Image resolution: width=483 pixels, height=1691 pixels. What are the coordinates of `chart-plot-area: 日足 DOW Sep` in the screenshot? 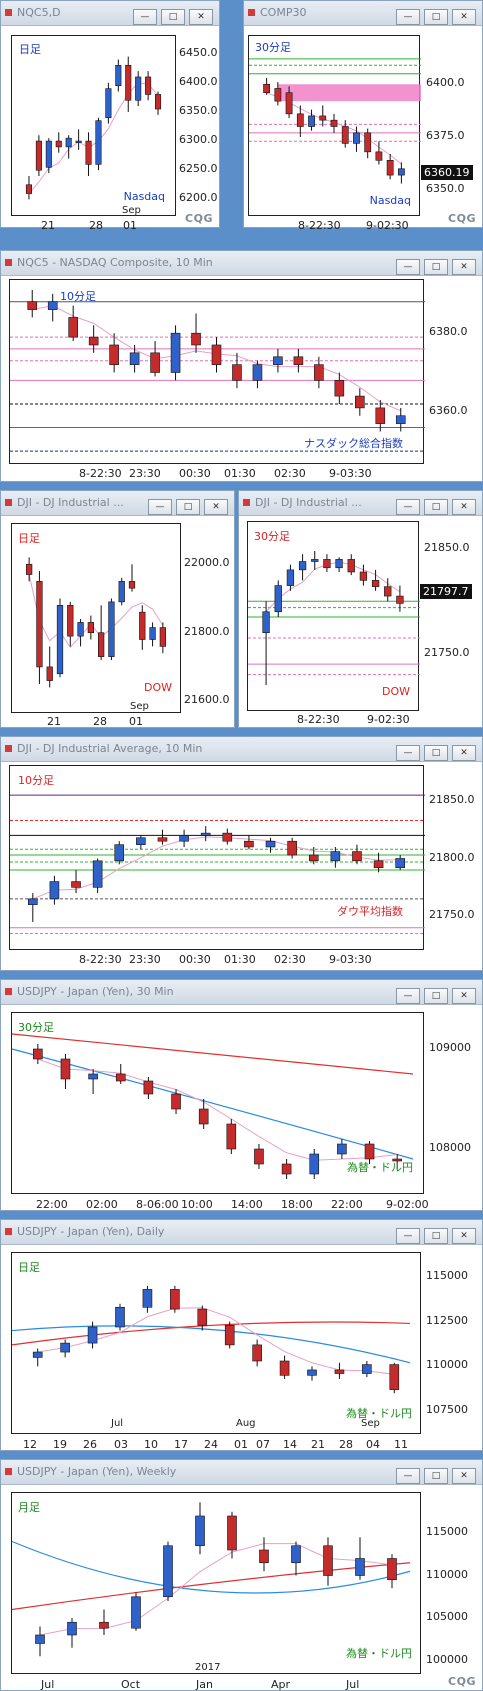 It's located at (96, 618).